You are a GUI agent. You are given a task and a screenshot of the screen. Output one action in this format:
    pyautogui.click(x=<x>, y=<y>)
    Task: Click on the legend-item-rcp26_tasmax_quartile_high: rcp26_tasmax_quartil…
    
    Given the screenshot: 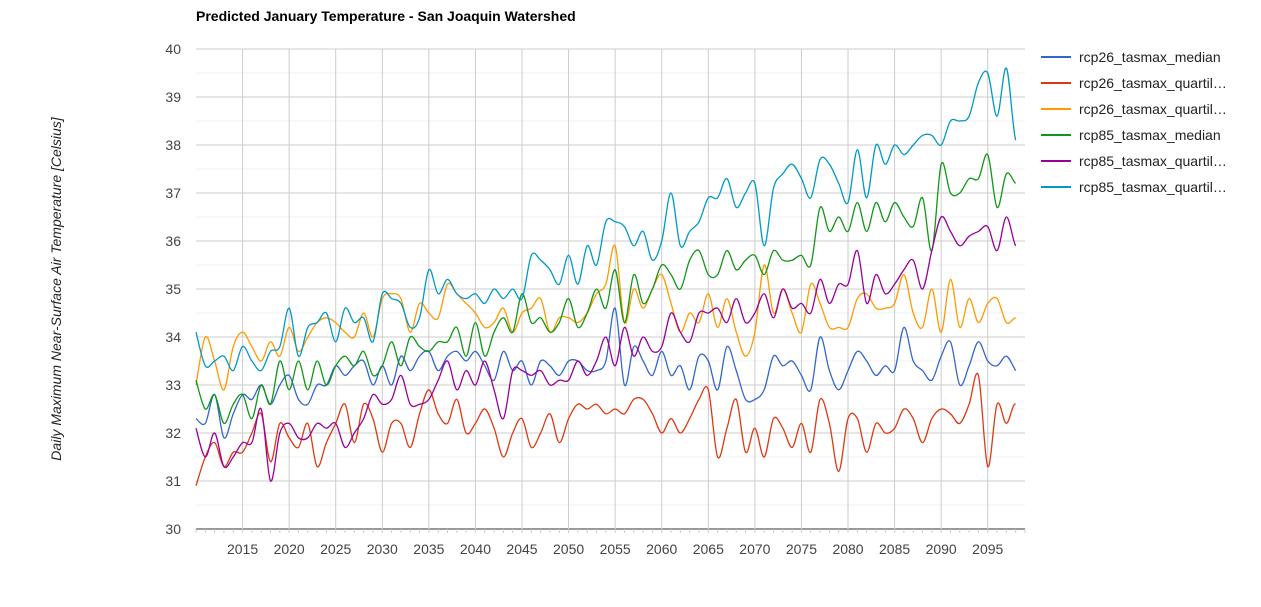 What is the action you would take?
    pyautogui.click(x=1134, y=109)
    